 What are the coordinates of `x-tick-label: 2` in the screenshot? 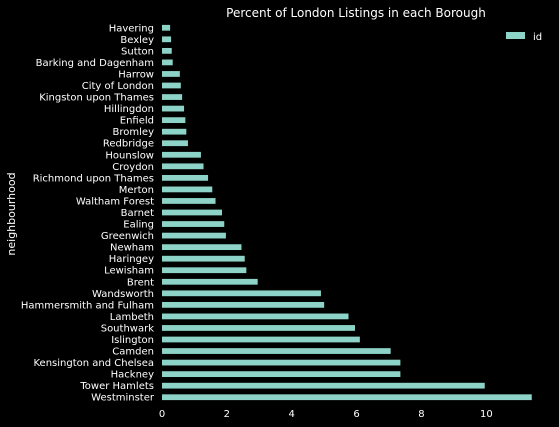 It's located at (227, 414).